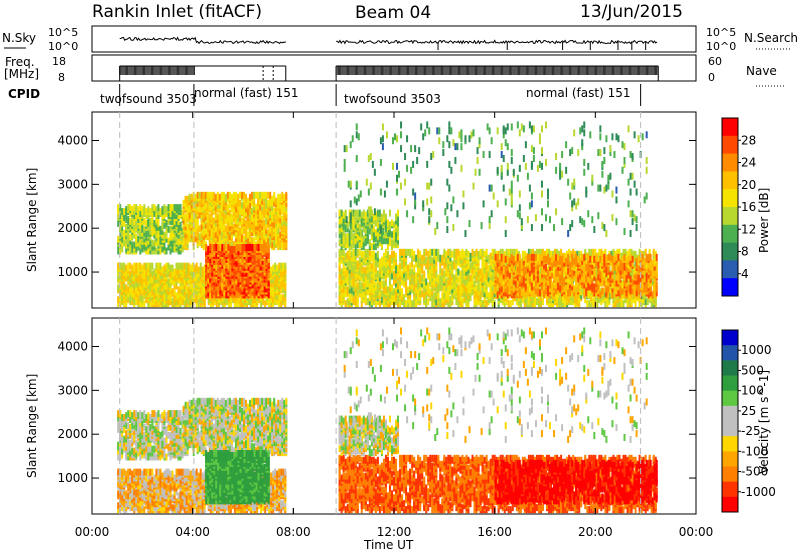  I want to click on noise-panel: N.Sky 10^5 10^0 10^5 10^0 N.Search, so click(400, 39).